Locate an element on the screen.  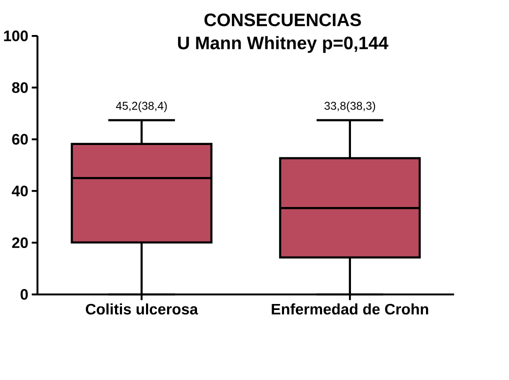
chart-title: CONSECUENCIAS is located at coordinates (282, 20).